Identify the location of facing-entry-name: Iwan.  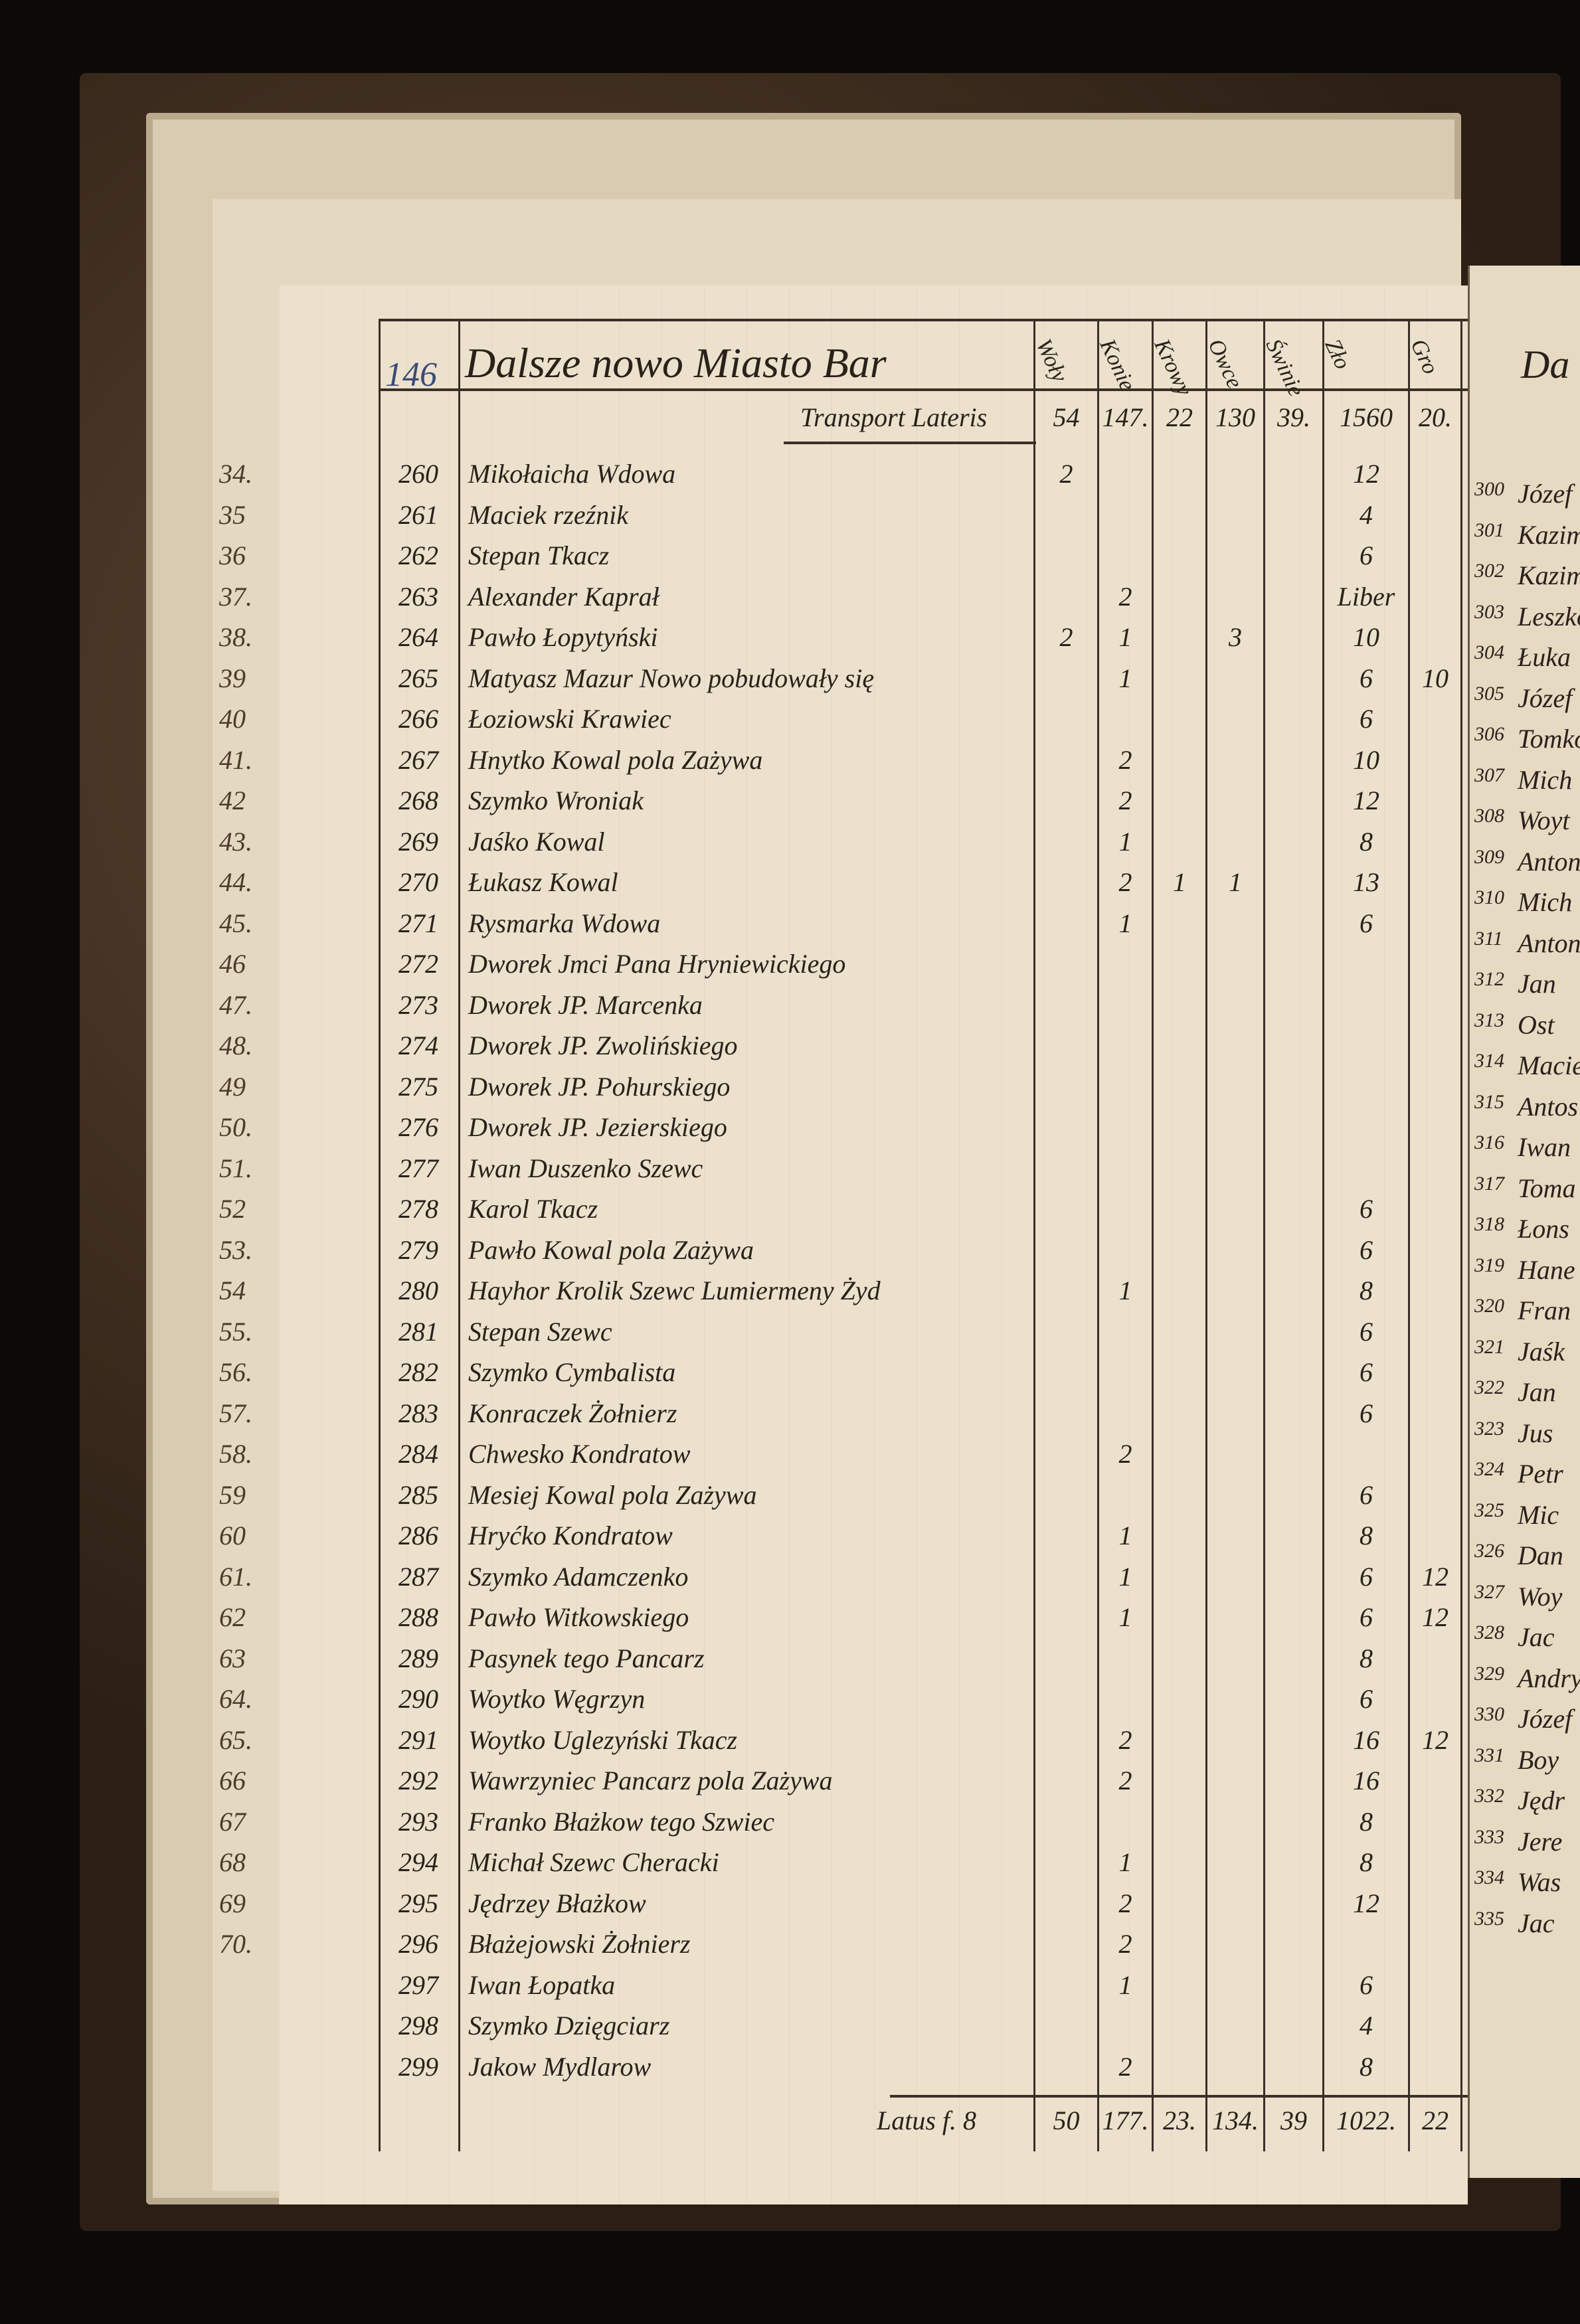
(1545, 1147).